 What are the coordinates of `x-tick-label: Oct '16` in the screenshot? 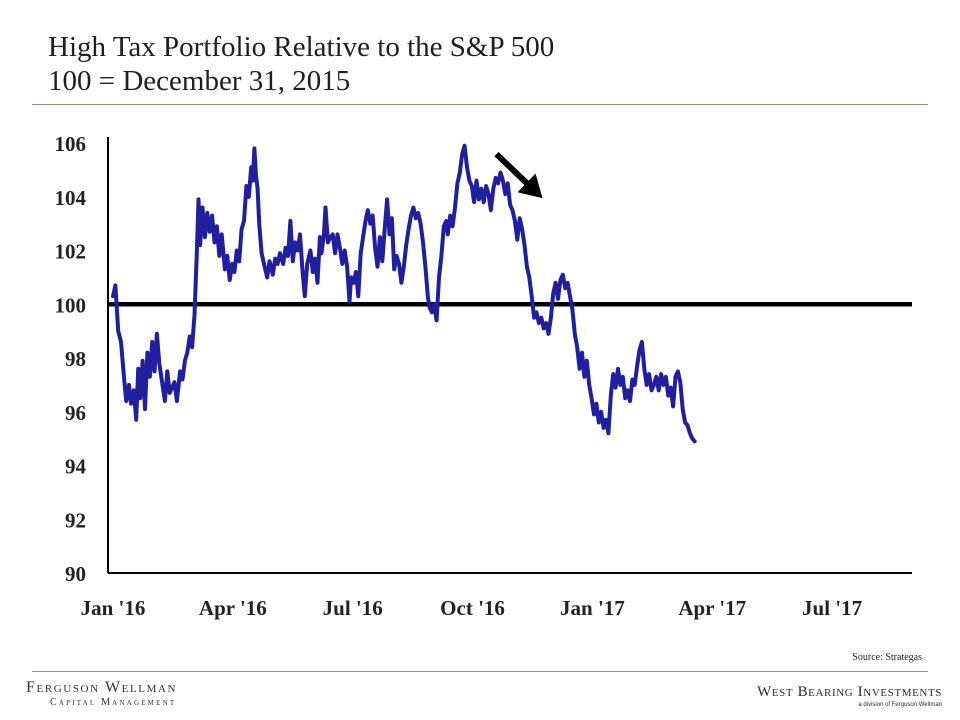 It's located at (472, 608).